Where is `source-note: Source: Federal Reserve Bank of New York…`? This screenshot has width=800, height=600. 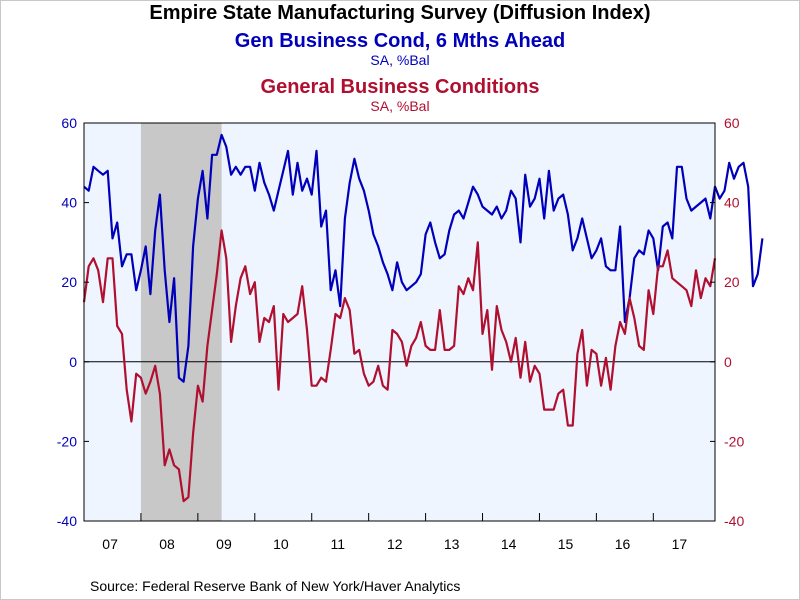
source-note: Source: Federal Reserve Bank of New York… is located at coordinates (275, 586).